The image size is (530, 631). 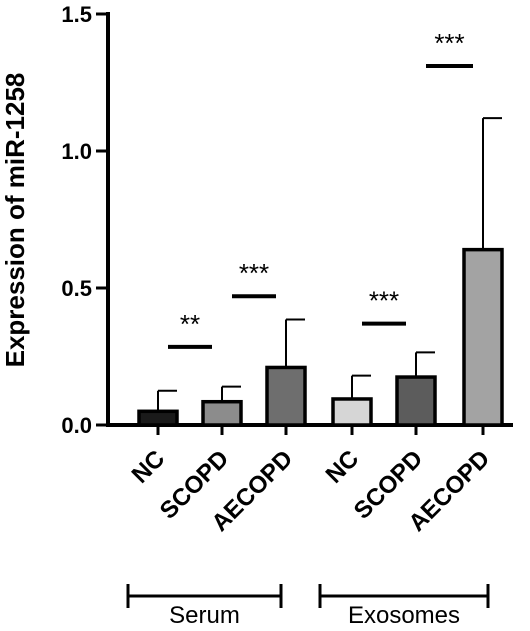 What do you see at coordinates (190, 324) in the screenshot?
I see `significance-label: **` at bounding box center [190, 324].